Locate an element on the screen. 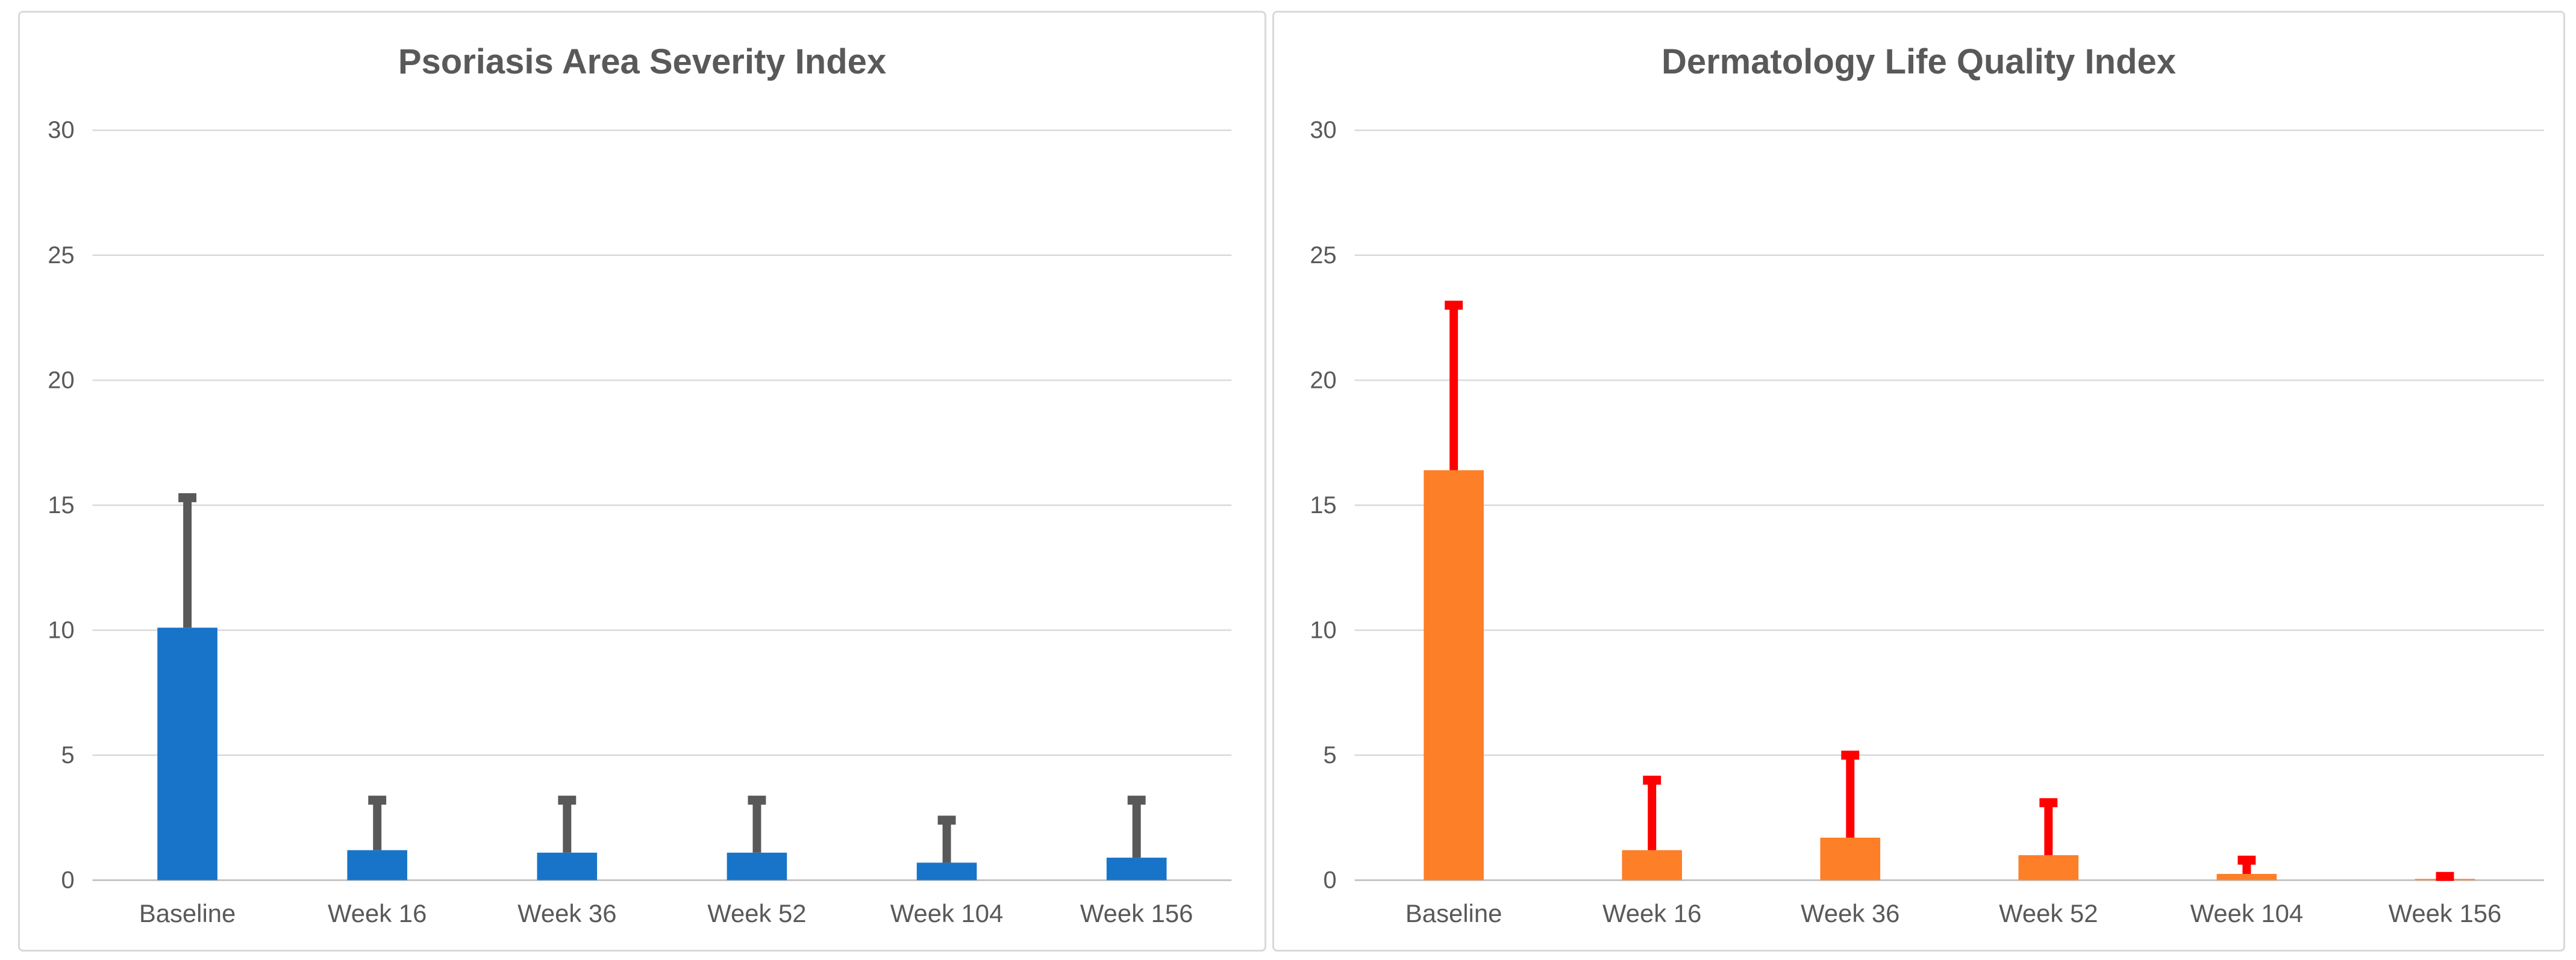  dlqi-chart-title: Dermatology Life Quality Index is located at coordinates (1919, 61).